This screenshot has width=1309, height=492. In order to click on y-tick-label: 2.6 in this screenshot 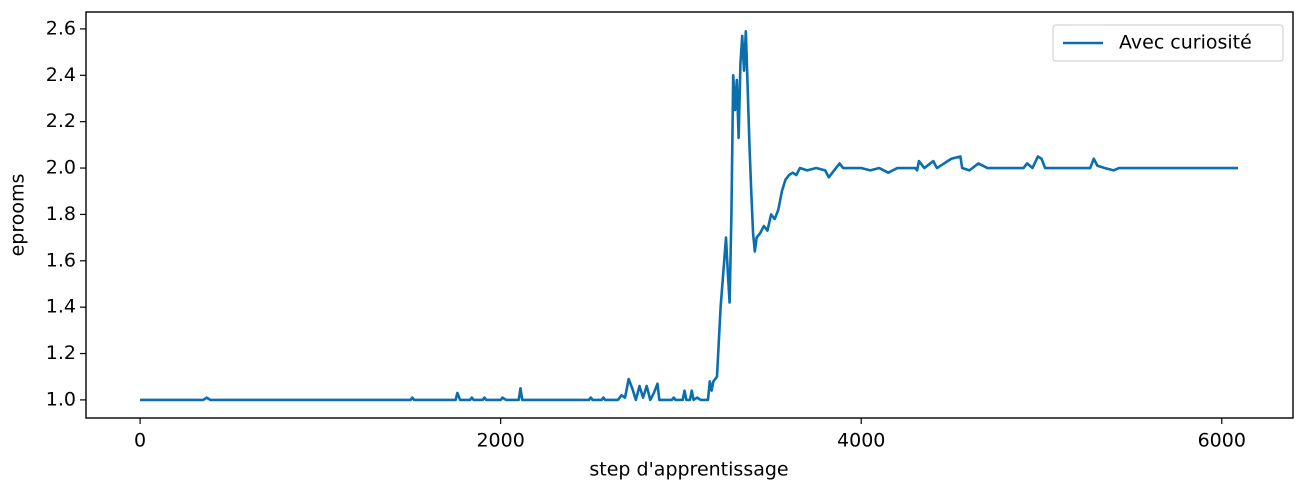, I will do `click(61, 28)`.